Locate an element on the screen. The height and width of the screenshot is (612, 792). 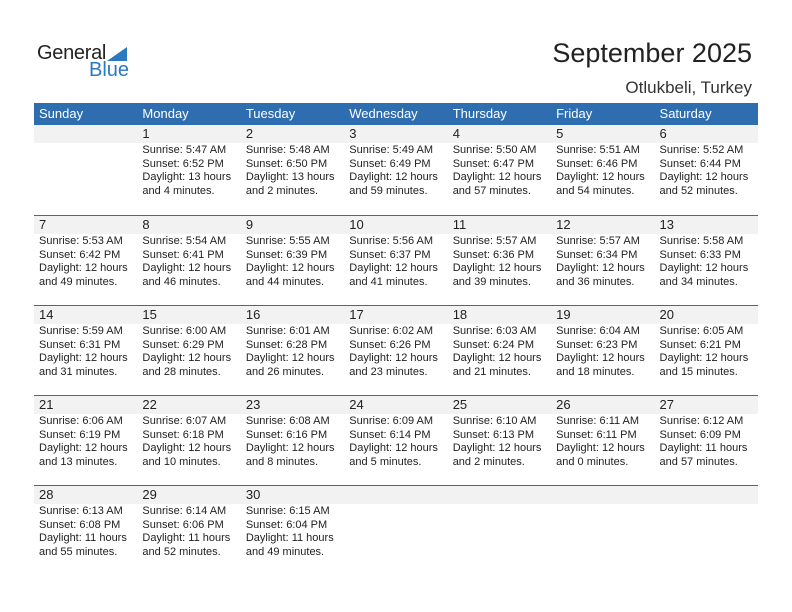
sunset-text: Sunset: 6:28 PM is located at coordinates (286, 344).